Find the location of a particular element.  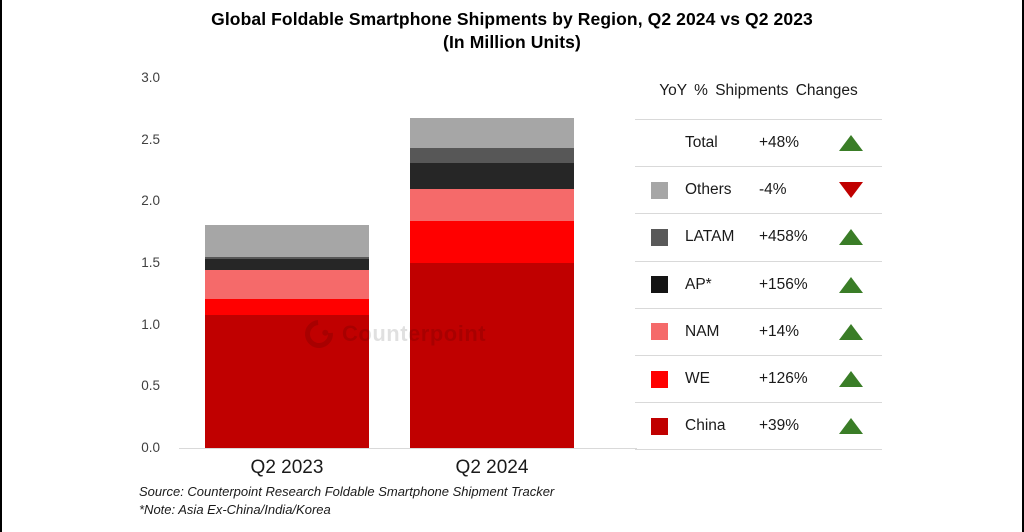

stacked-bar-q2-2024 is located at coordinates (492, 263).